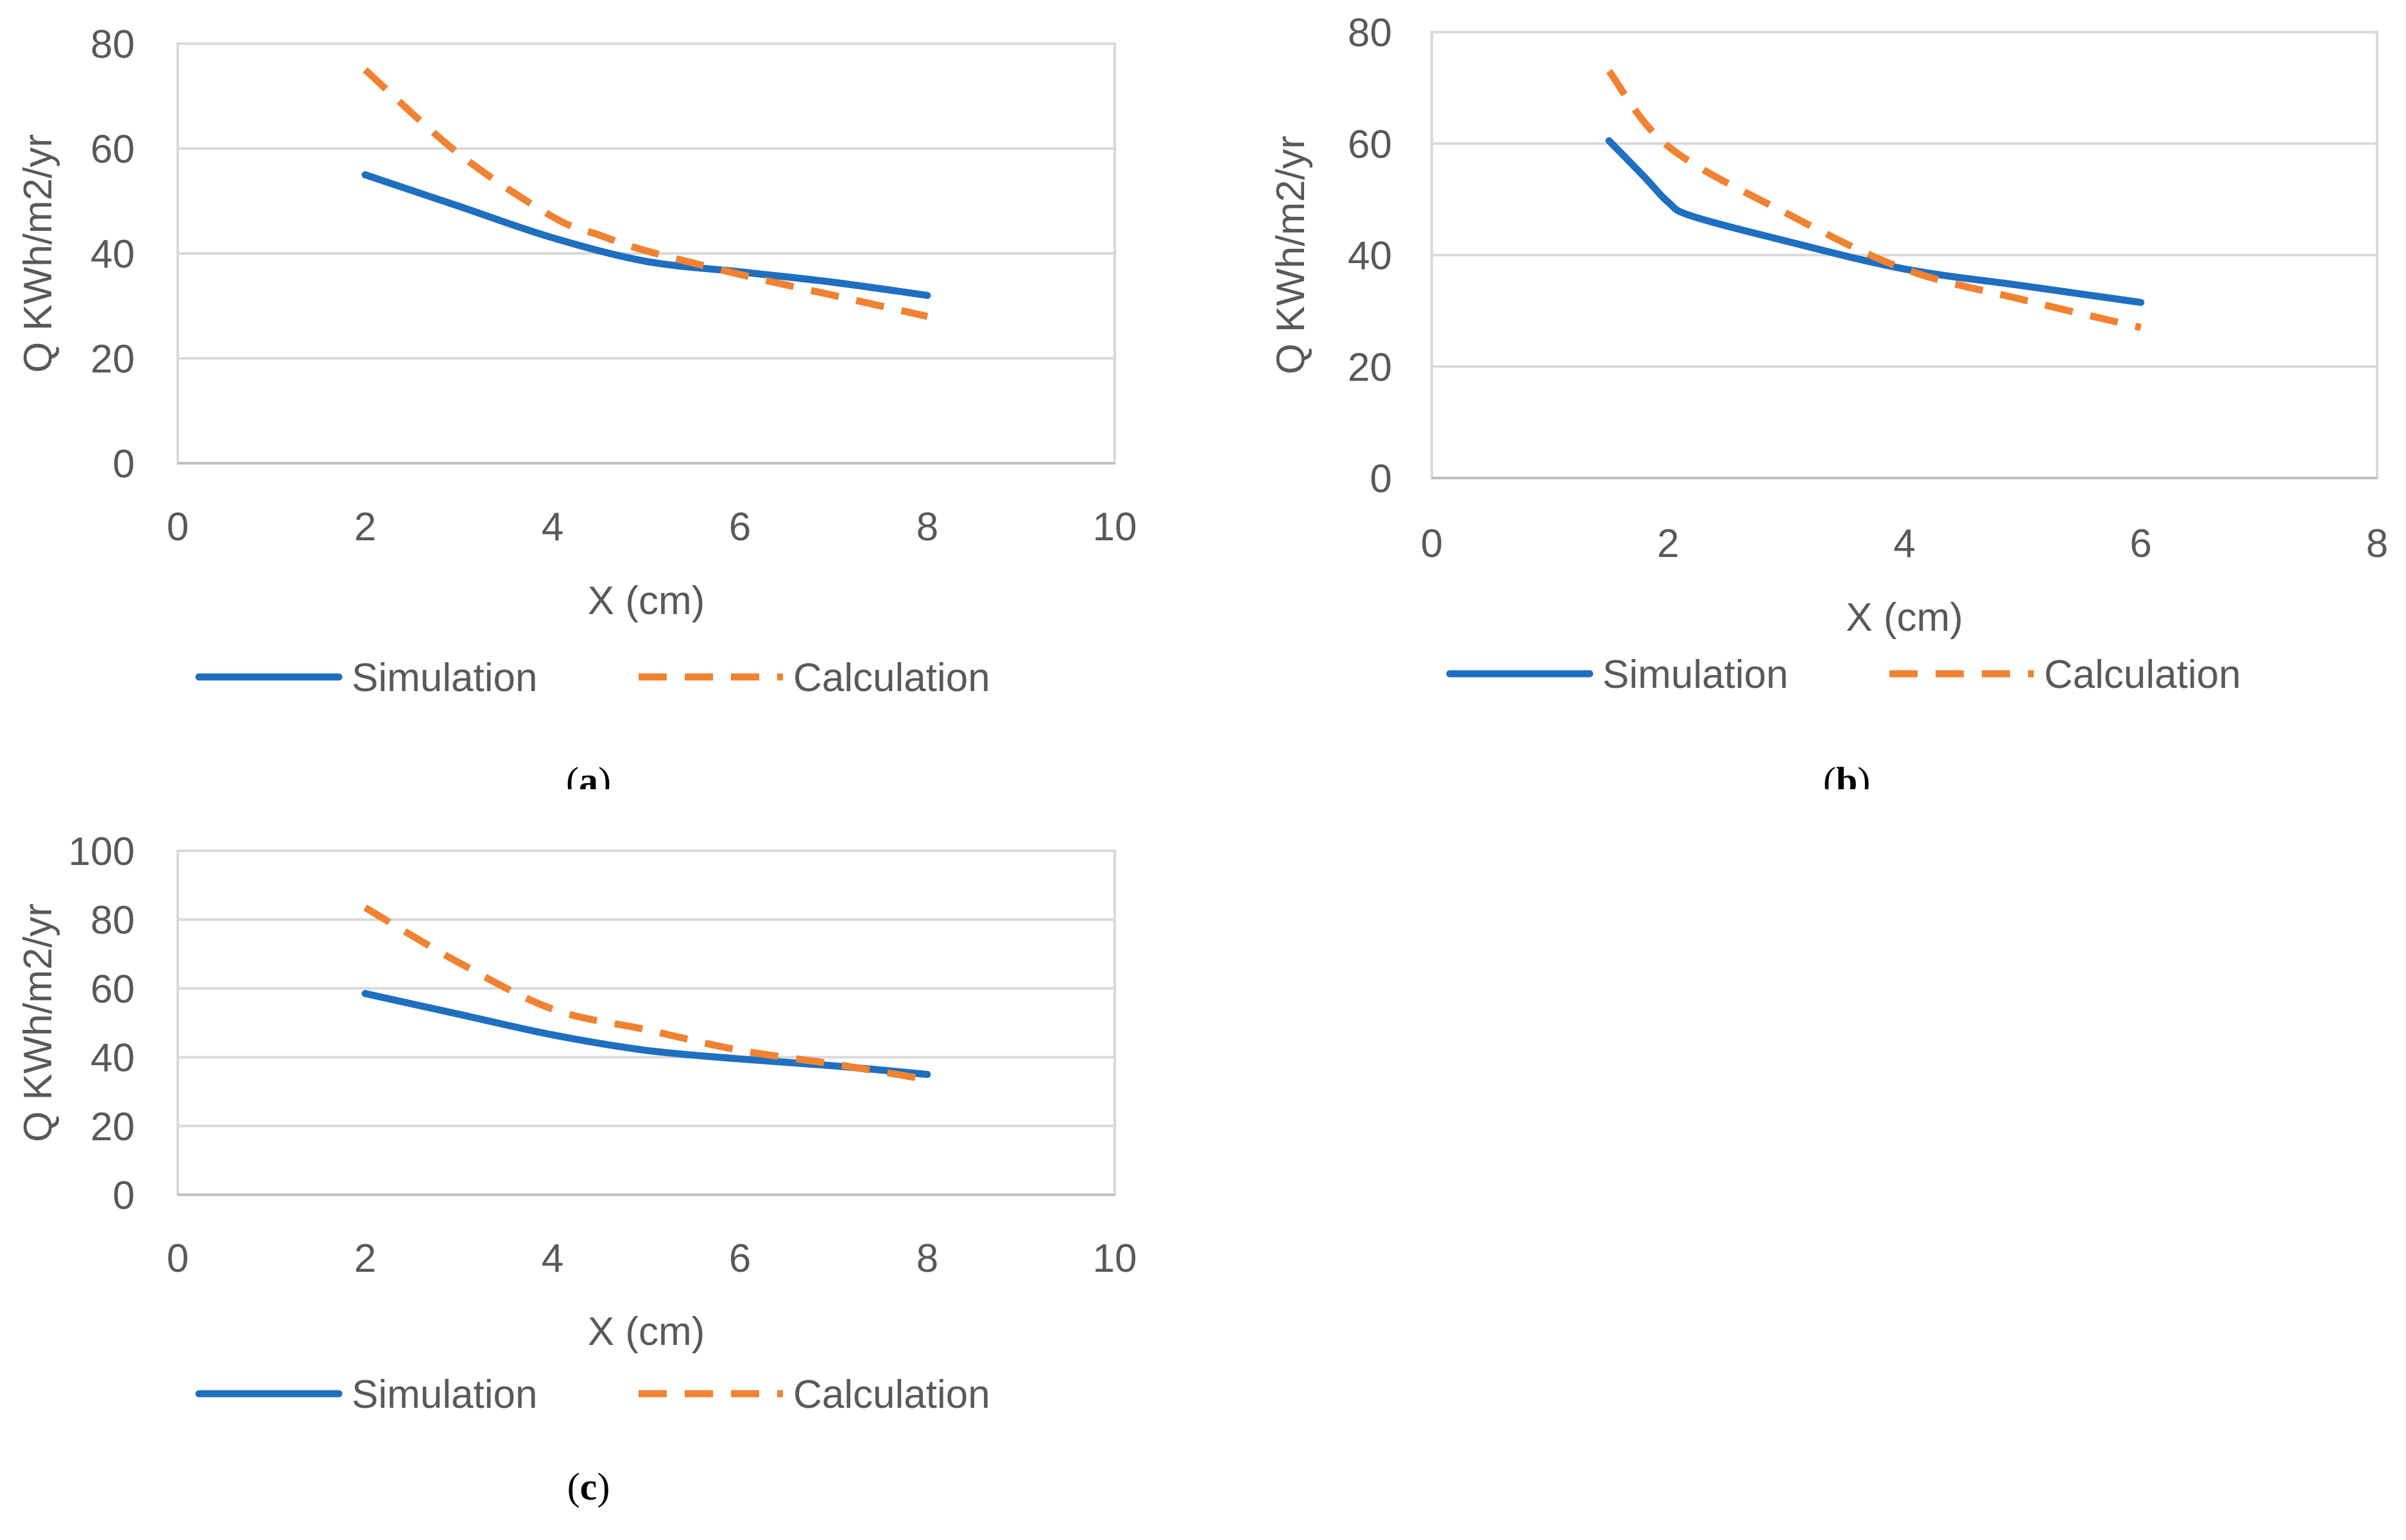 The image size is (2406, 1540). I want to click on panel-label: (c), so click(588, 1487).